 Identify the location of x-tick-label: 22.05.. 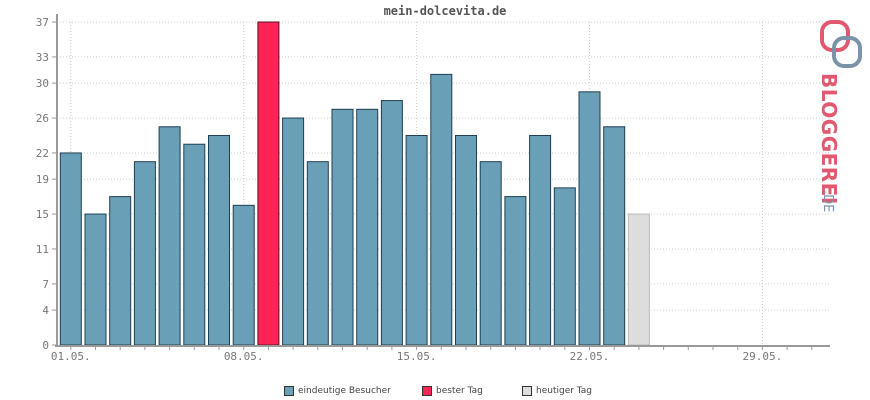
(590, 356).